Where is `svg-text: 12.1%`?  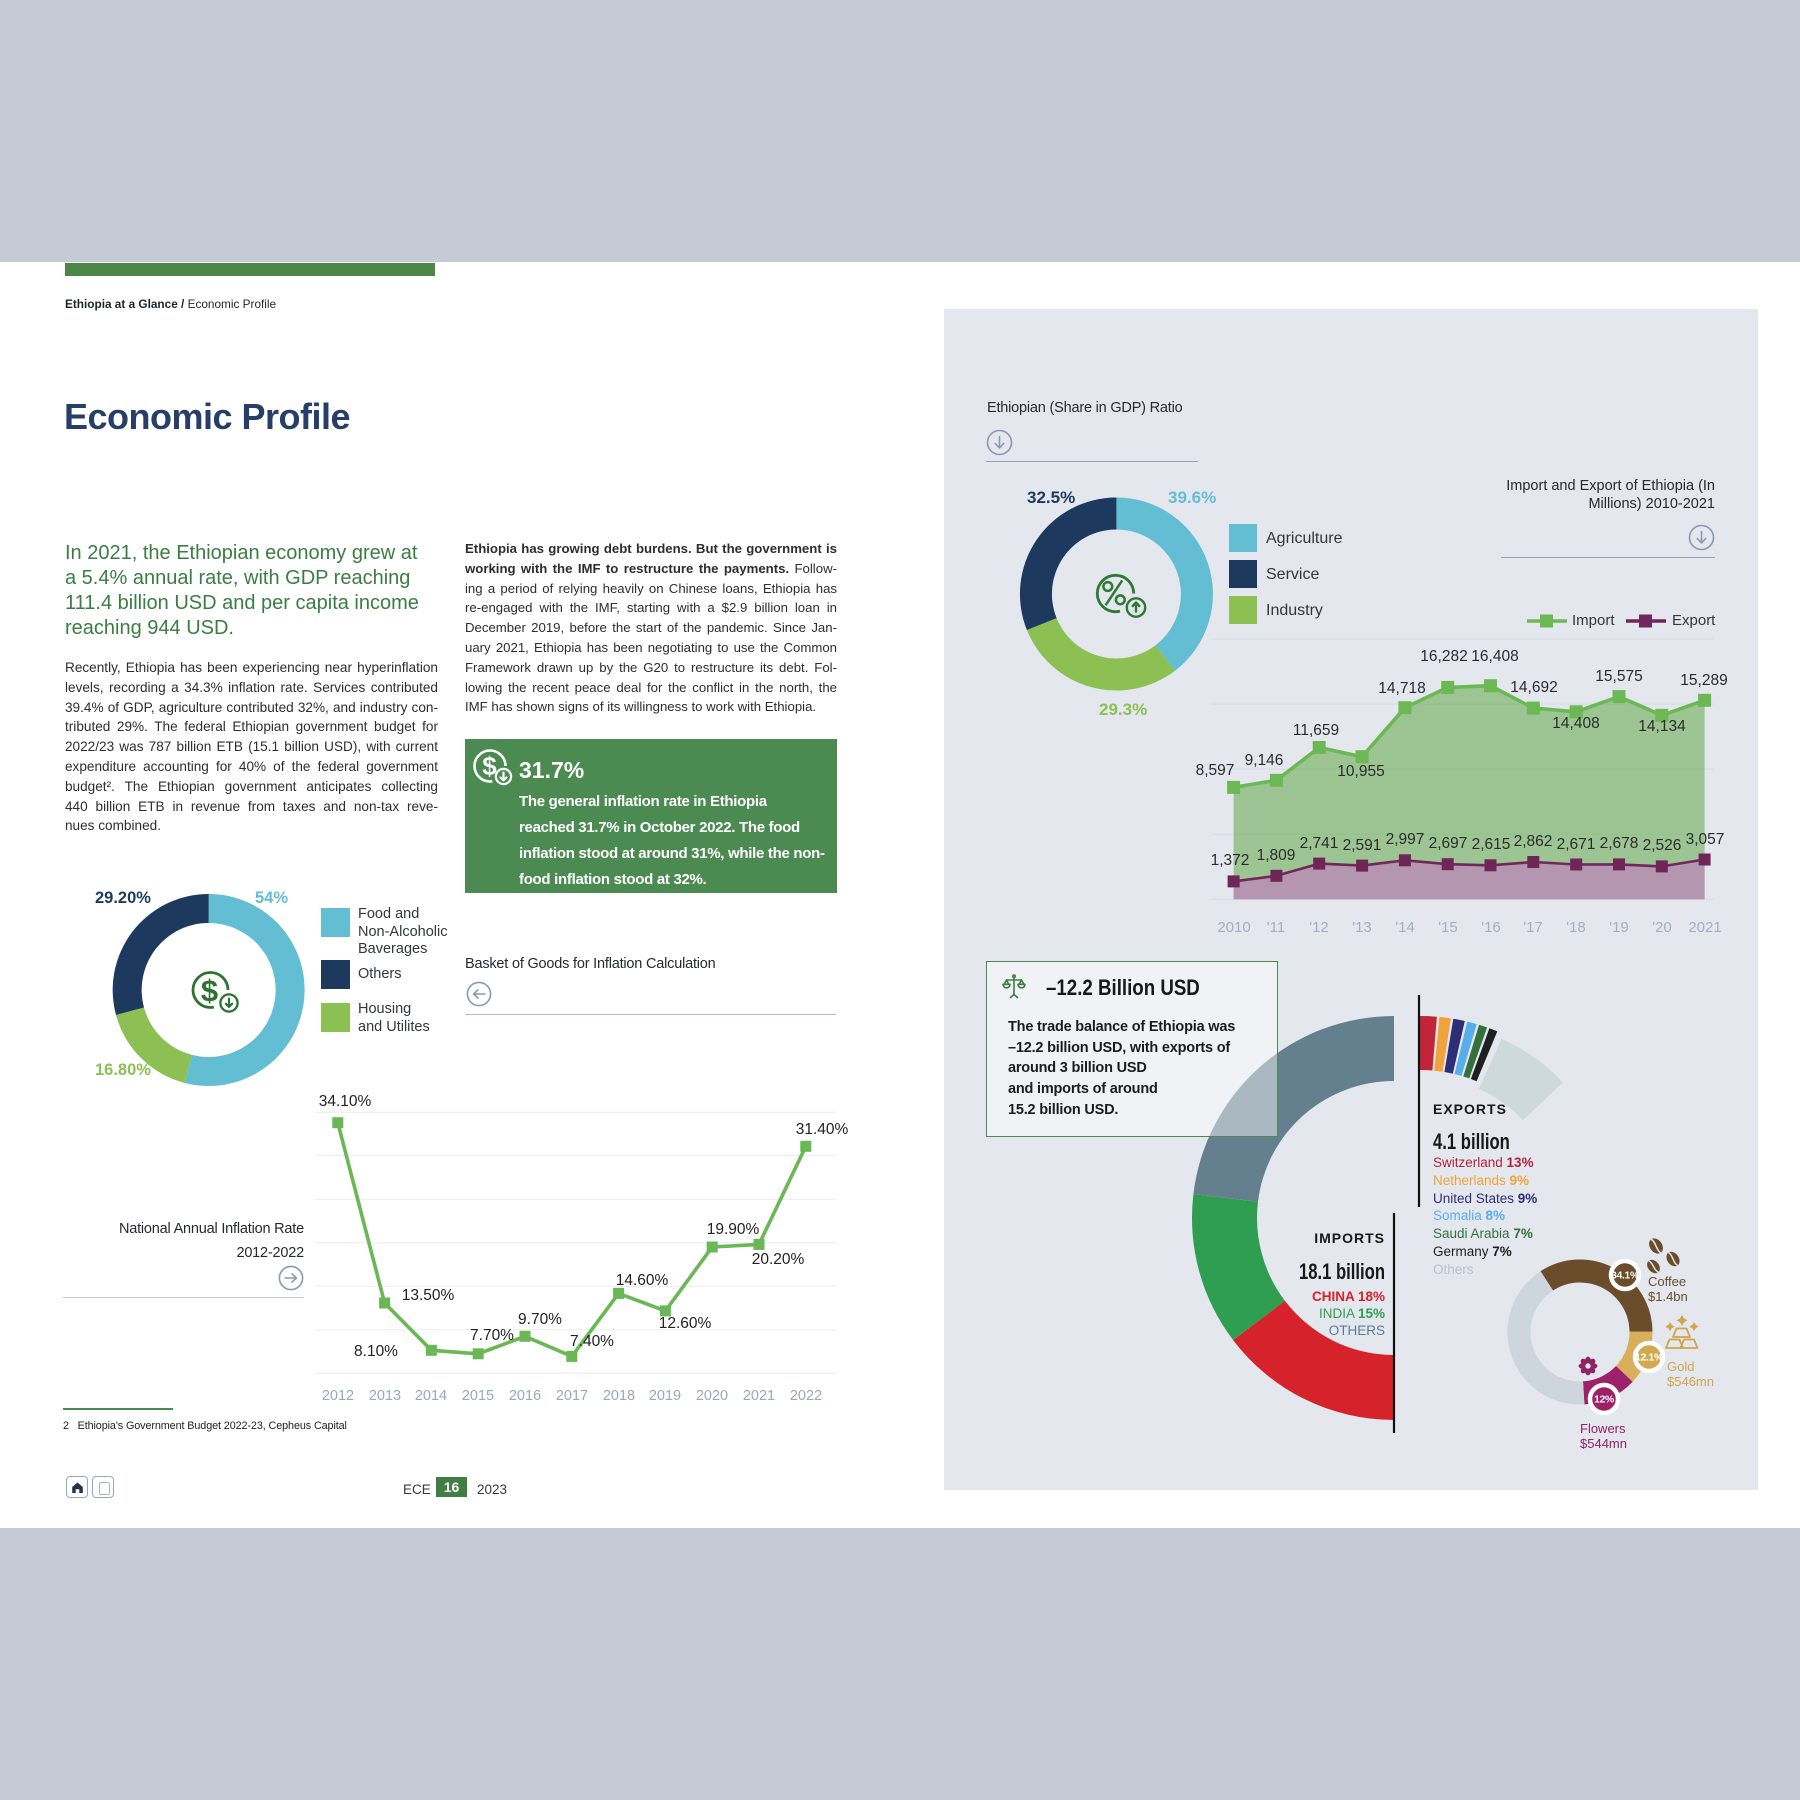
svg-text: 12.1% is located at coordinates (1649, 1358).